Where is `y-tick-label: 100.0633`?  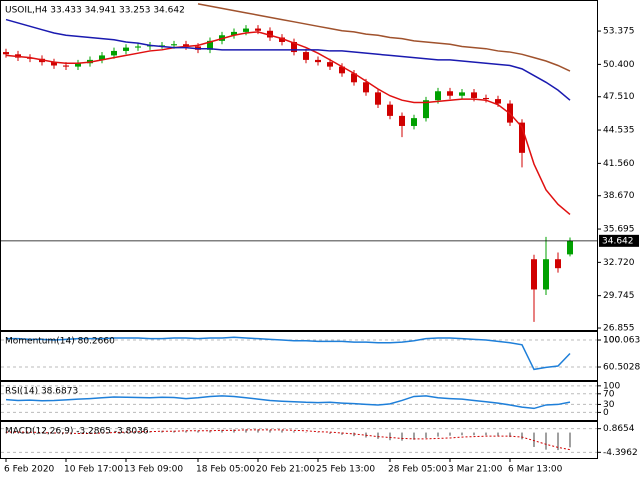
y-tick-label: 100.0633 is located at coordinates (621, 340).